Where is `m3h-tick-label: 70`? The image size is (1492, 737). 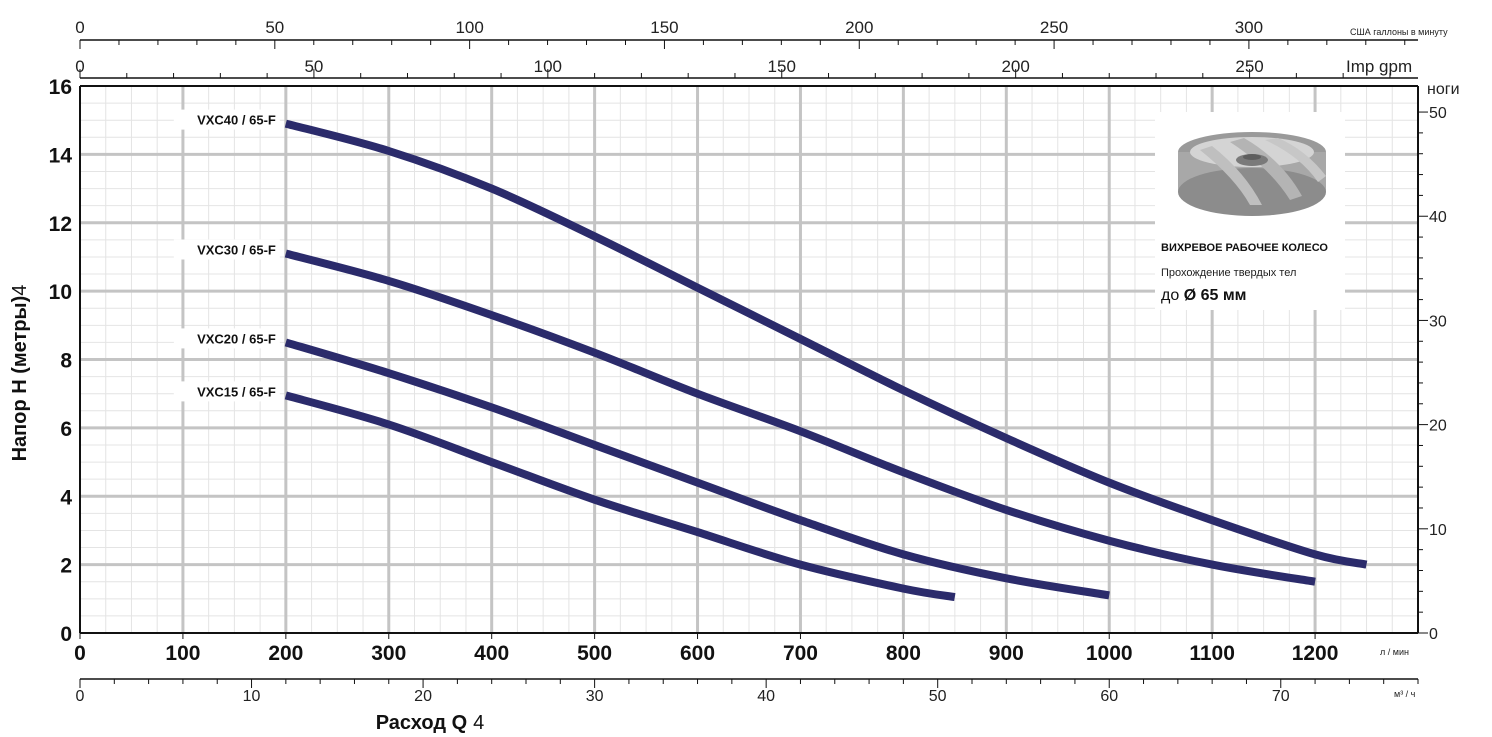 m3h-tick-label: 70 is located at coordinates (1281, 696).